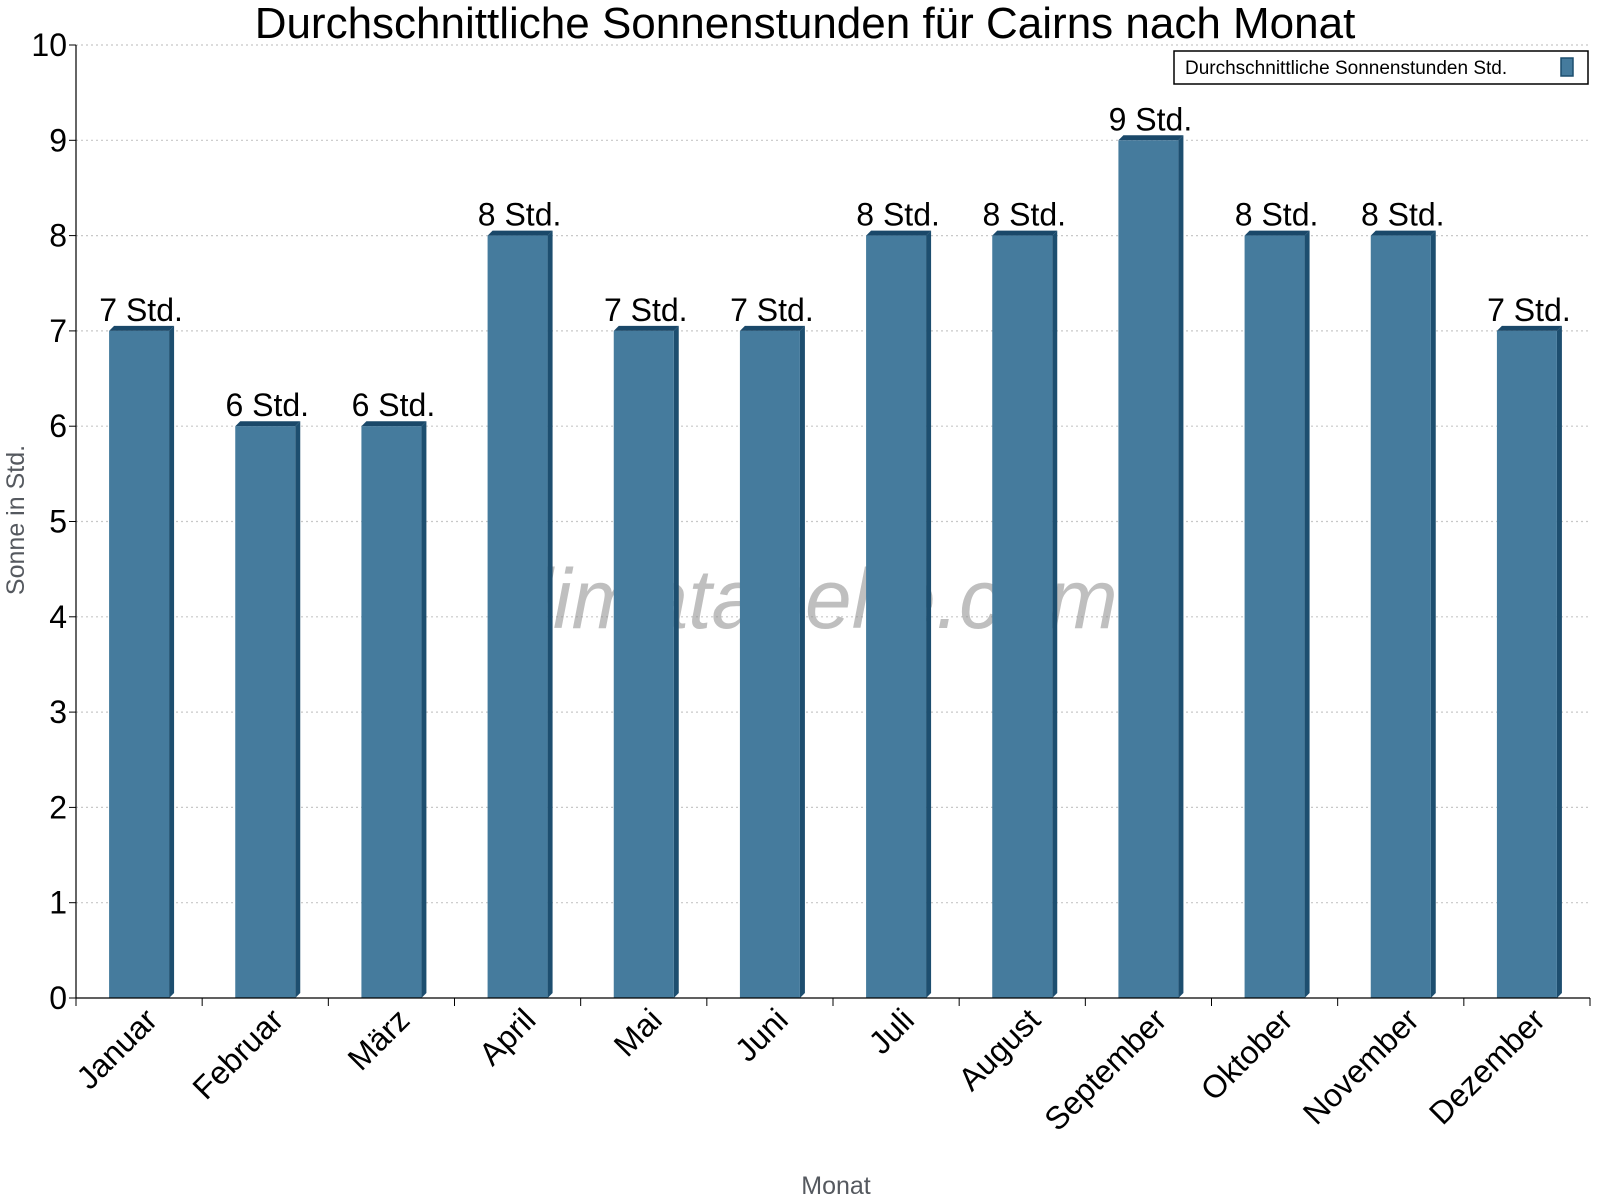 The width and height of the screenshot is (1600, 1200). Describe the element at coordinates (1361, 1066) in the screenshot. I see `x-tick-label: November` at that location.